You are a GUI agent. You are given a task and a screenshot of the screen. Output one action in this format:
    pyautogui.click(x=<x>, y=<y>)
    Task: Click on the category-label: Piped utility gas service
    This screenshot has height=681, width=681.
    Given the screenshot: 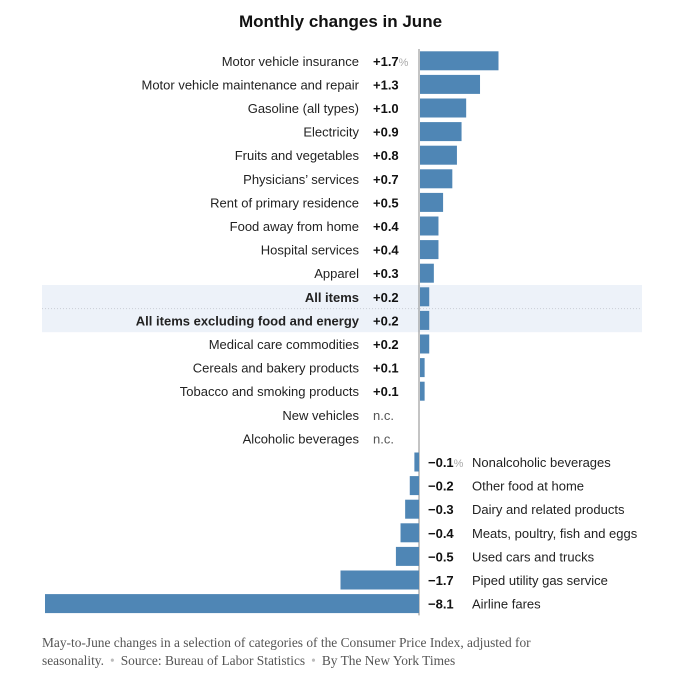 What is the action you would take?
    pyautogui.click(x=540, y=580)
    